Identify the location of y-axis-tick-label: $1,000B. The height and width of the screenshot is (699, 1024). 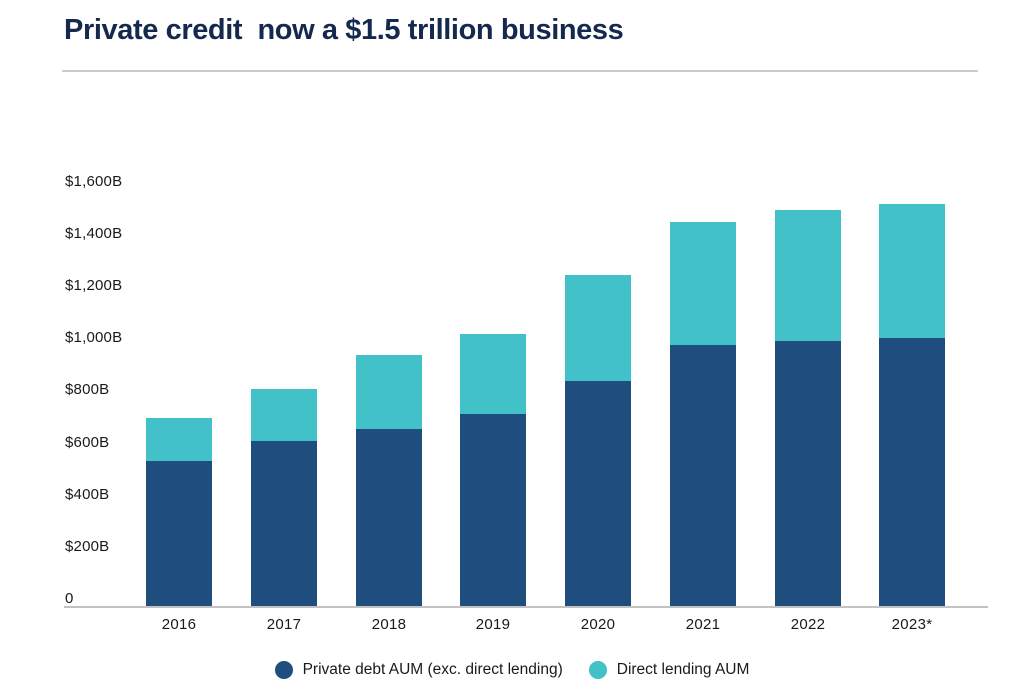
(94, 337).